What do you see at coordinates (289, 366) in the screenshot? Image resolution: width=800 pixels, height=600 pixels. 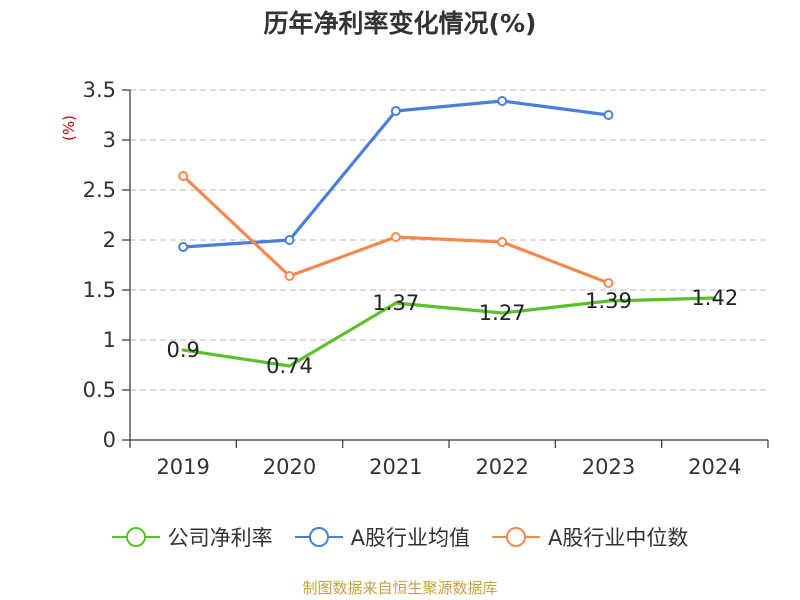 I see `data-label: 0.74` at bounding box center [289, 366].